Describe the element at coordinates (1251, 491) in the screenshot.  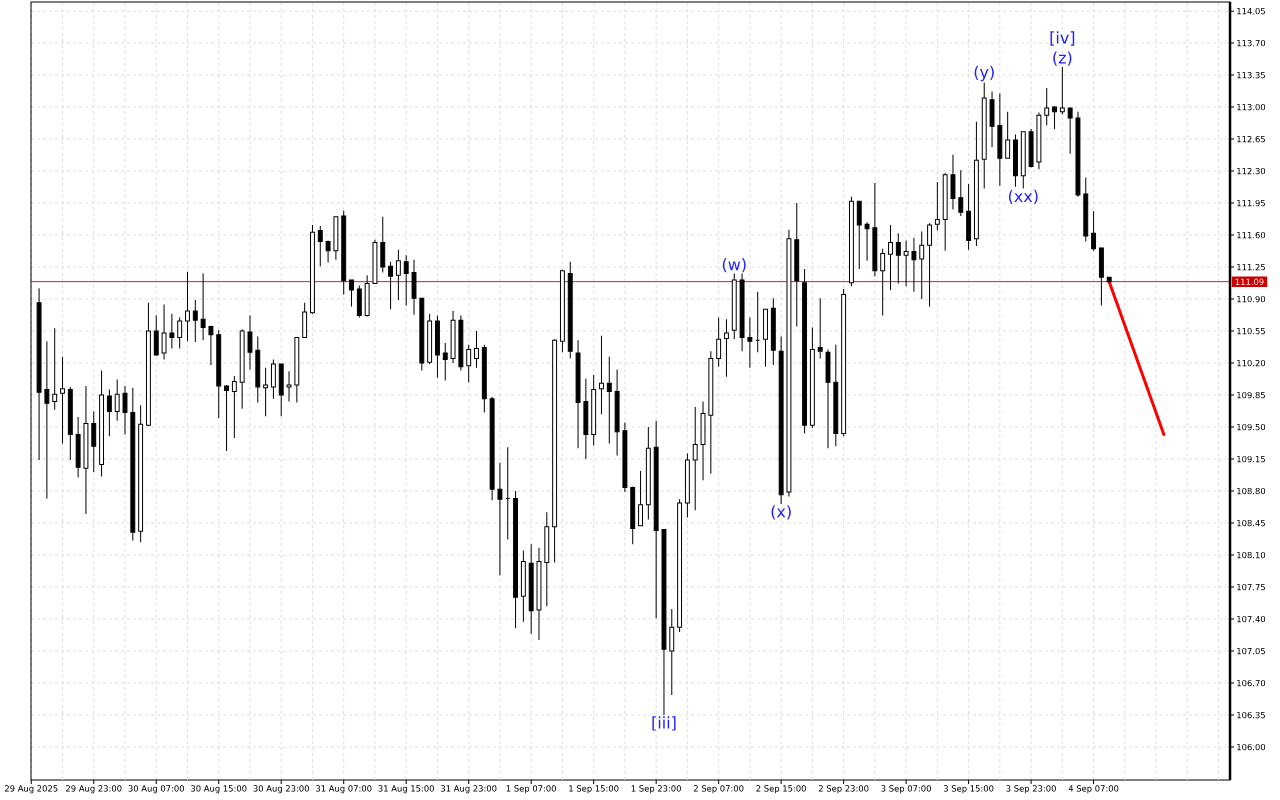
I see `y-tick-label: 108.80` at that location.